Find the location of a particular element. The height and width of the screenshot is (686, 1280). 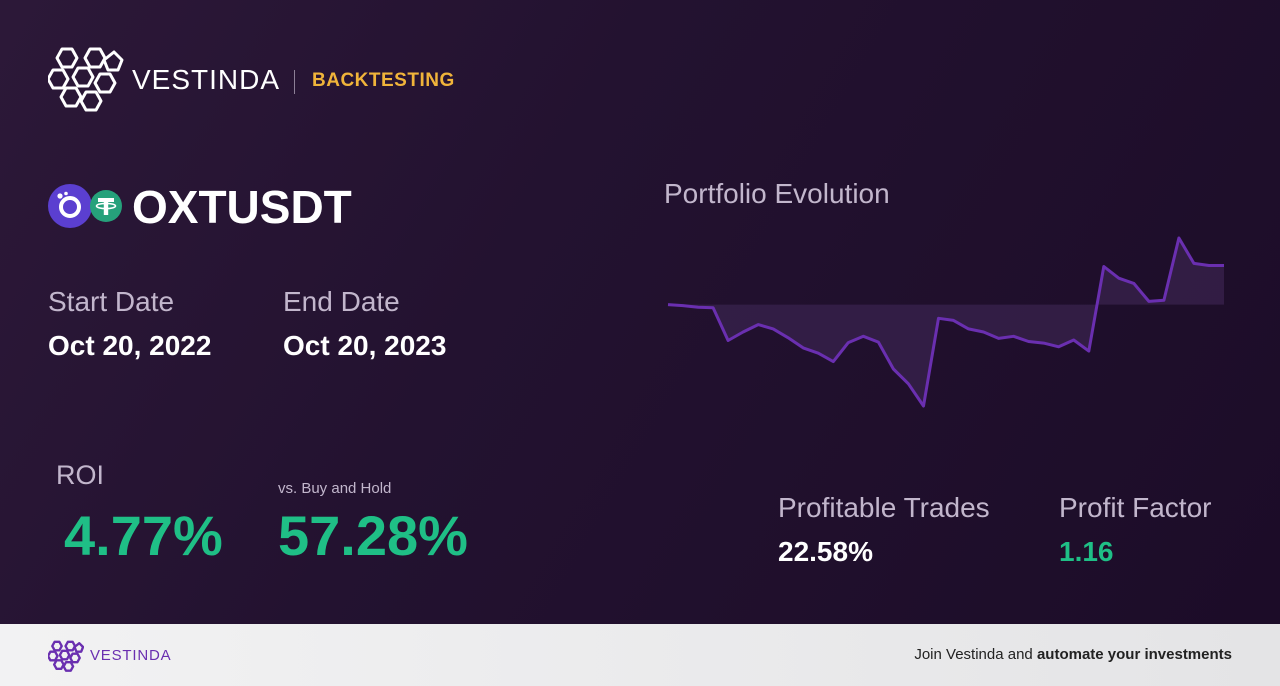

footer-cta-bold: automate your investments is located at coordinates (1134, 654).